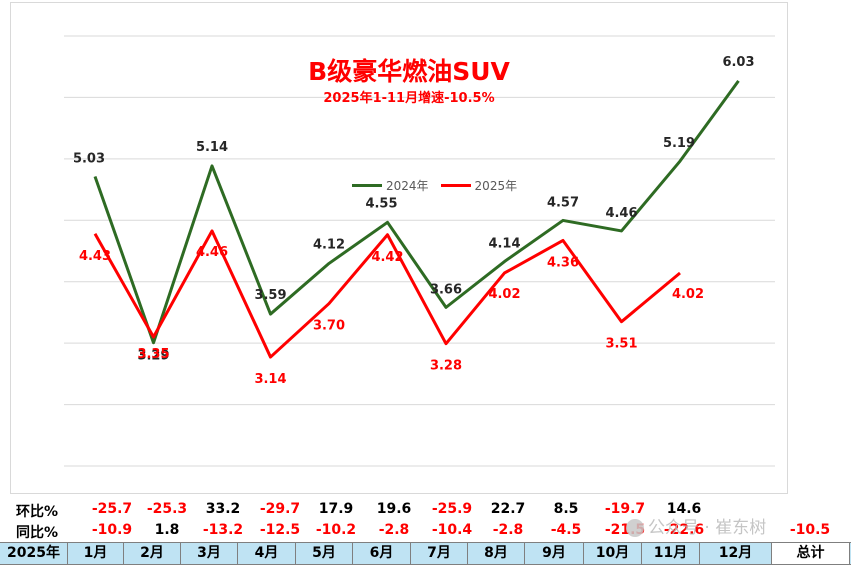  What do you see at coordinates (280, 509) in the screenshot?
I see `mom-cell: -29.7` at bounding box center [280, 509].